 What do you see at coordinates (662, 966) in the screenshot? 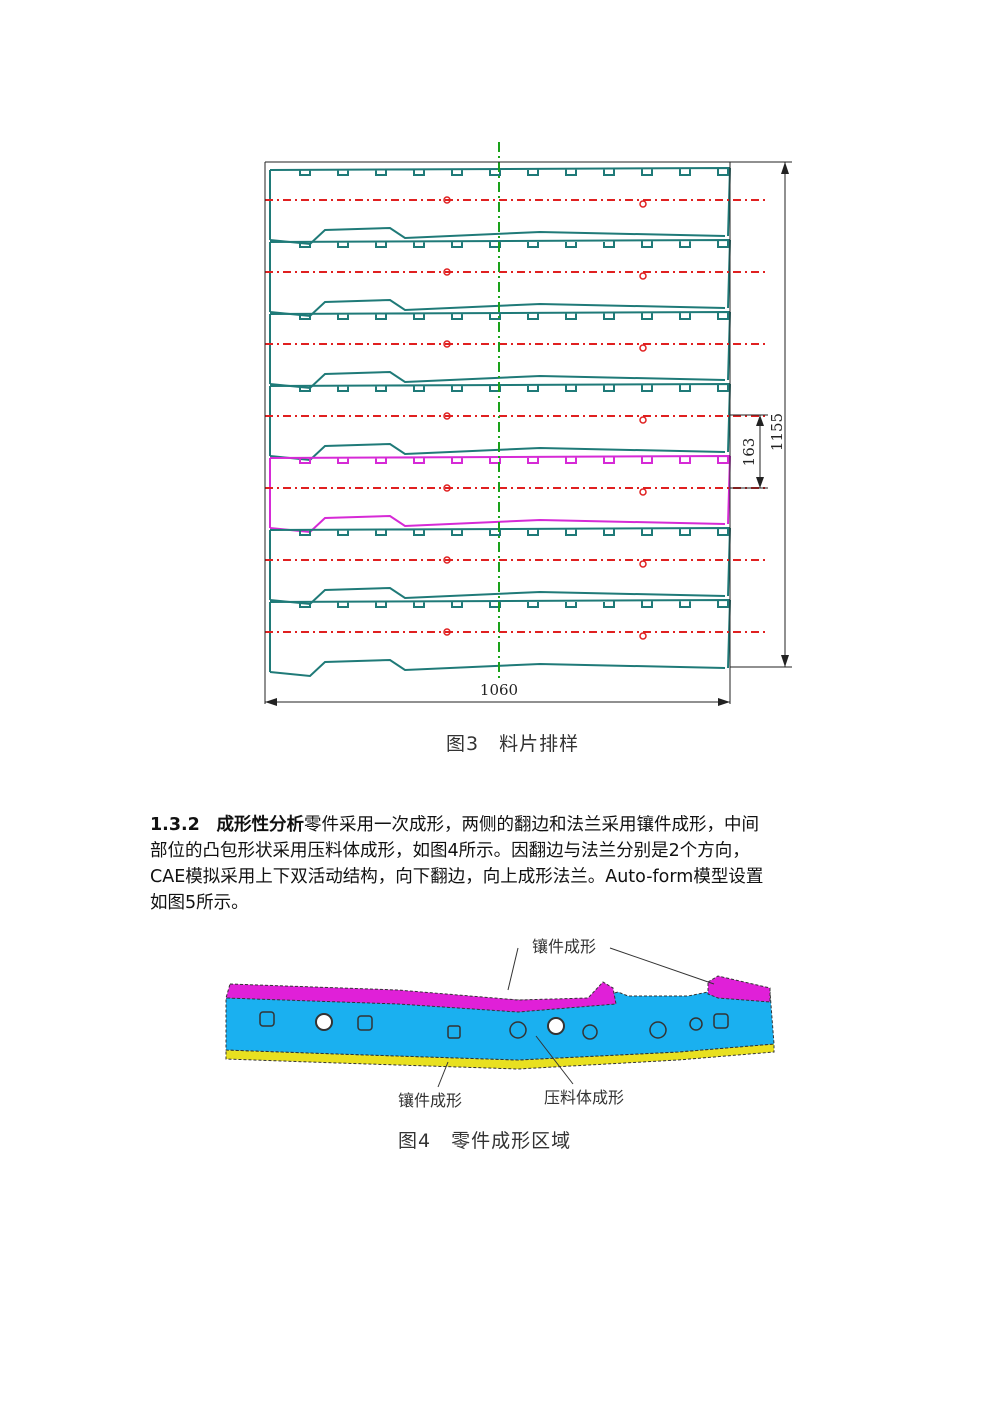
I see `leader-top-right` at bounding box center [662, 966].